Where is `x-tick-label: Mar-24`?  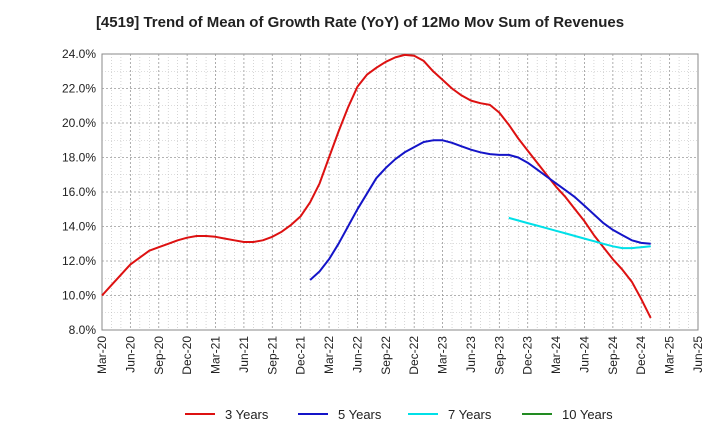 x-tick-label: Mar-24 is located at coordinates (556, 355).